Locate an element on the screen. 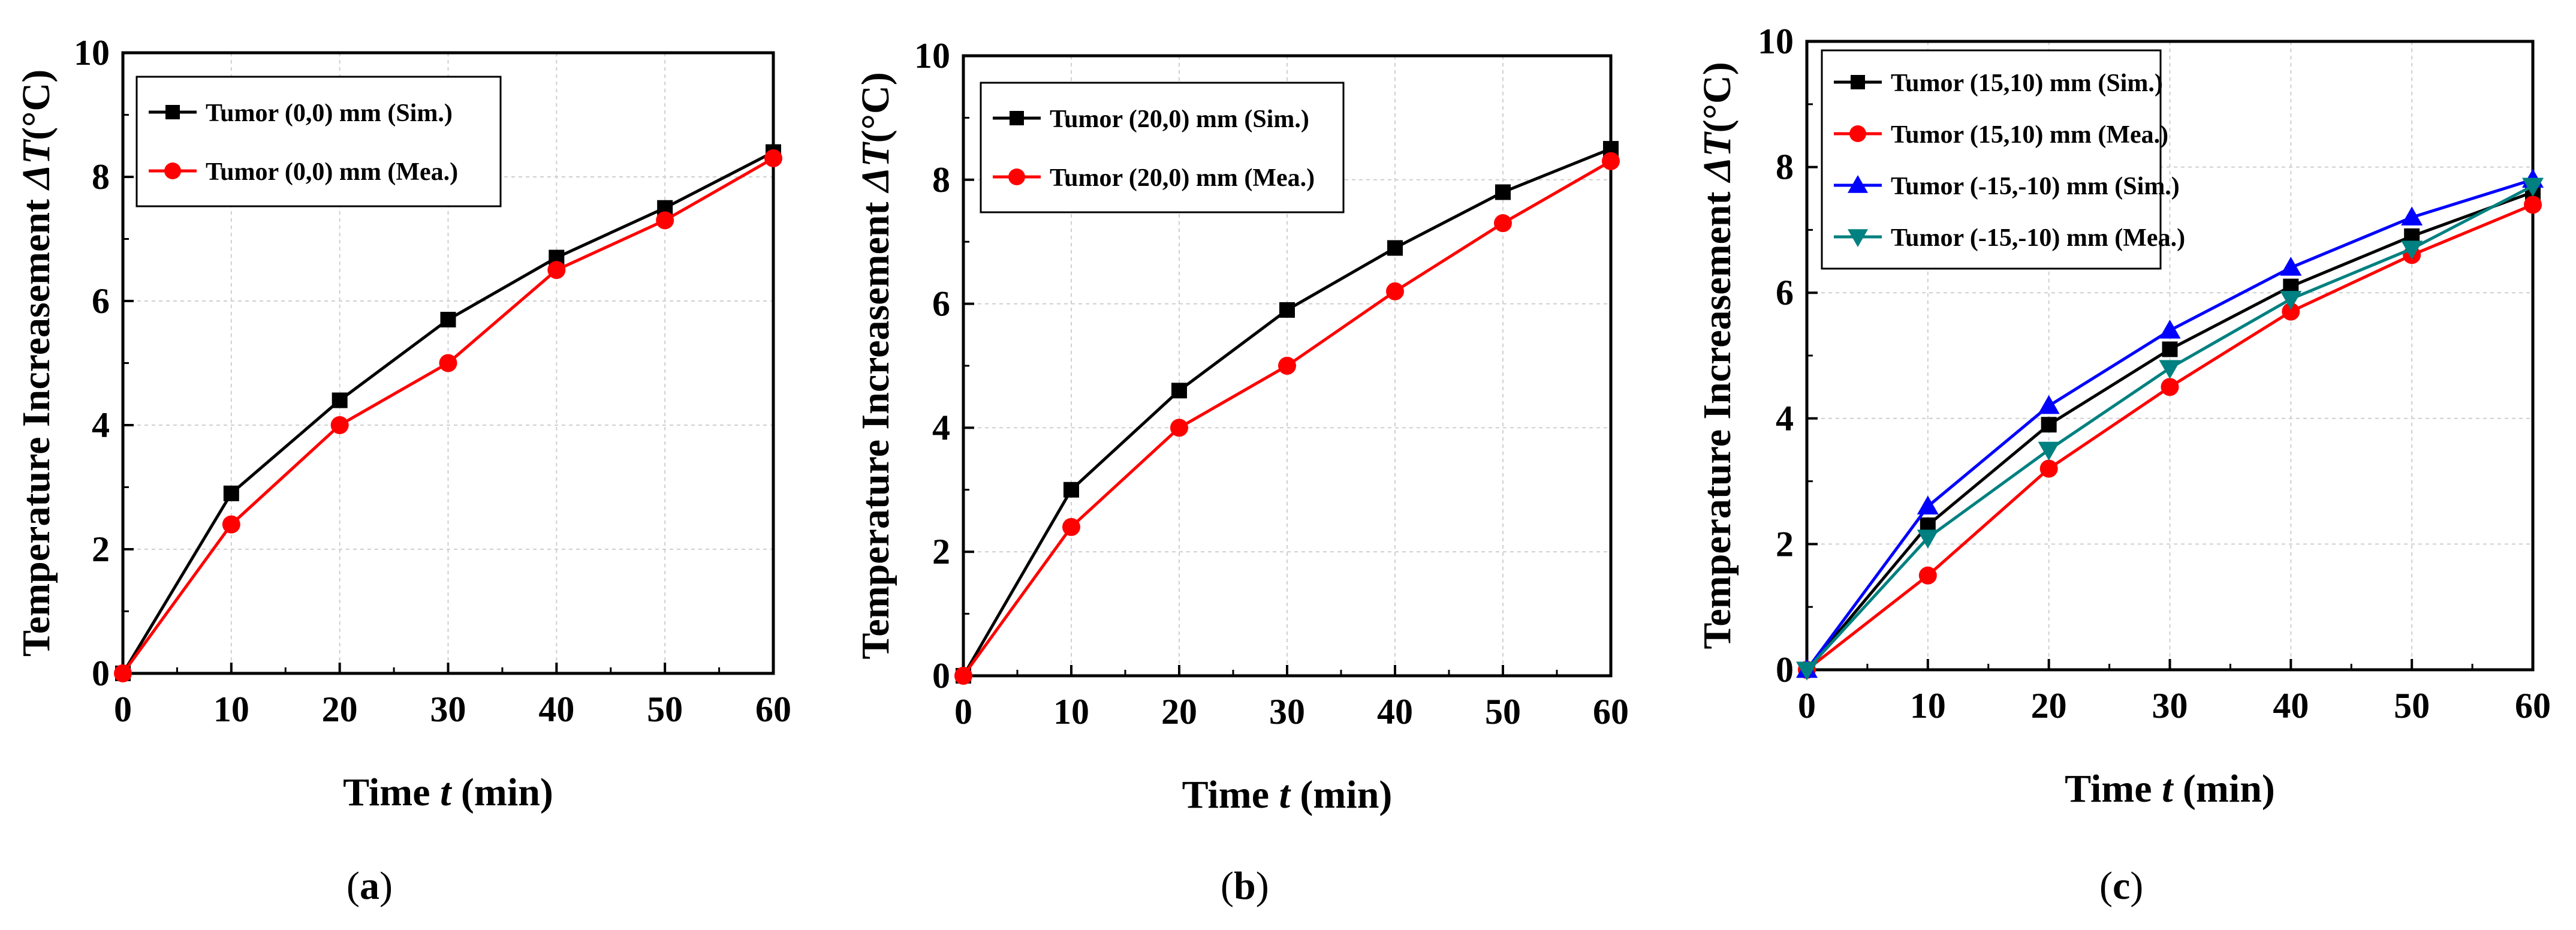 The width and height of the screenshot is (2576, 930). b-y-axis-title-var: ΔT is located at coordinates (876, 168).